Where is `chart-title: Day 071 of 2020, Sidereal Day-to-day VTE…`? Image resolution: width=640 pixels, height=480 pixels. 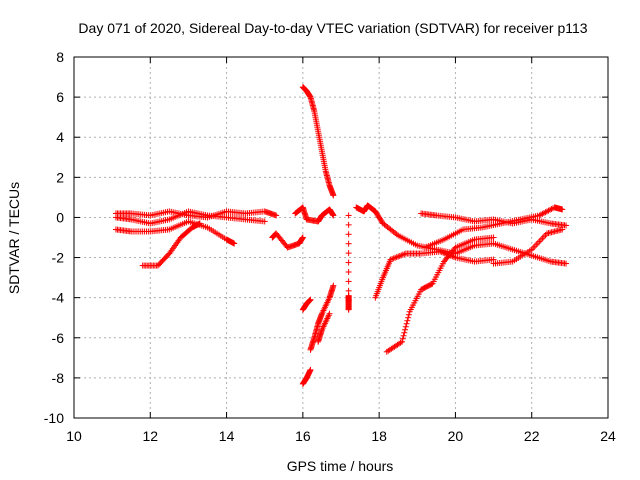
chart-title: Day 071 of 2020, Sidereal Day-to-day VTE… is located at coordinates (332, 28).